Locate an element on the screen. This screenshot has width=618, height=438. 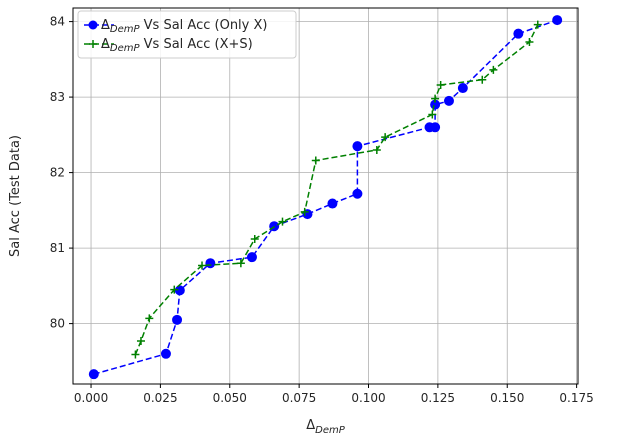
legend-label-x-plus-s: ΔDemP Vs Sal Acc (X+S) is located at coordinates (177, 45).